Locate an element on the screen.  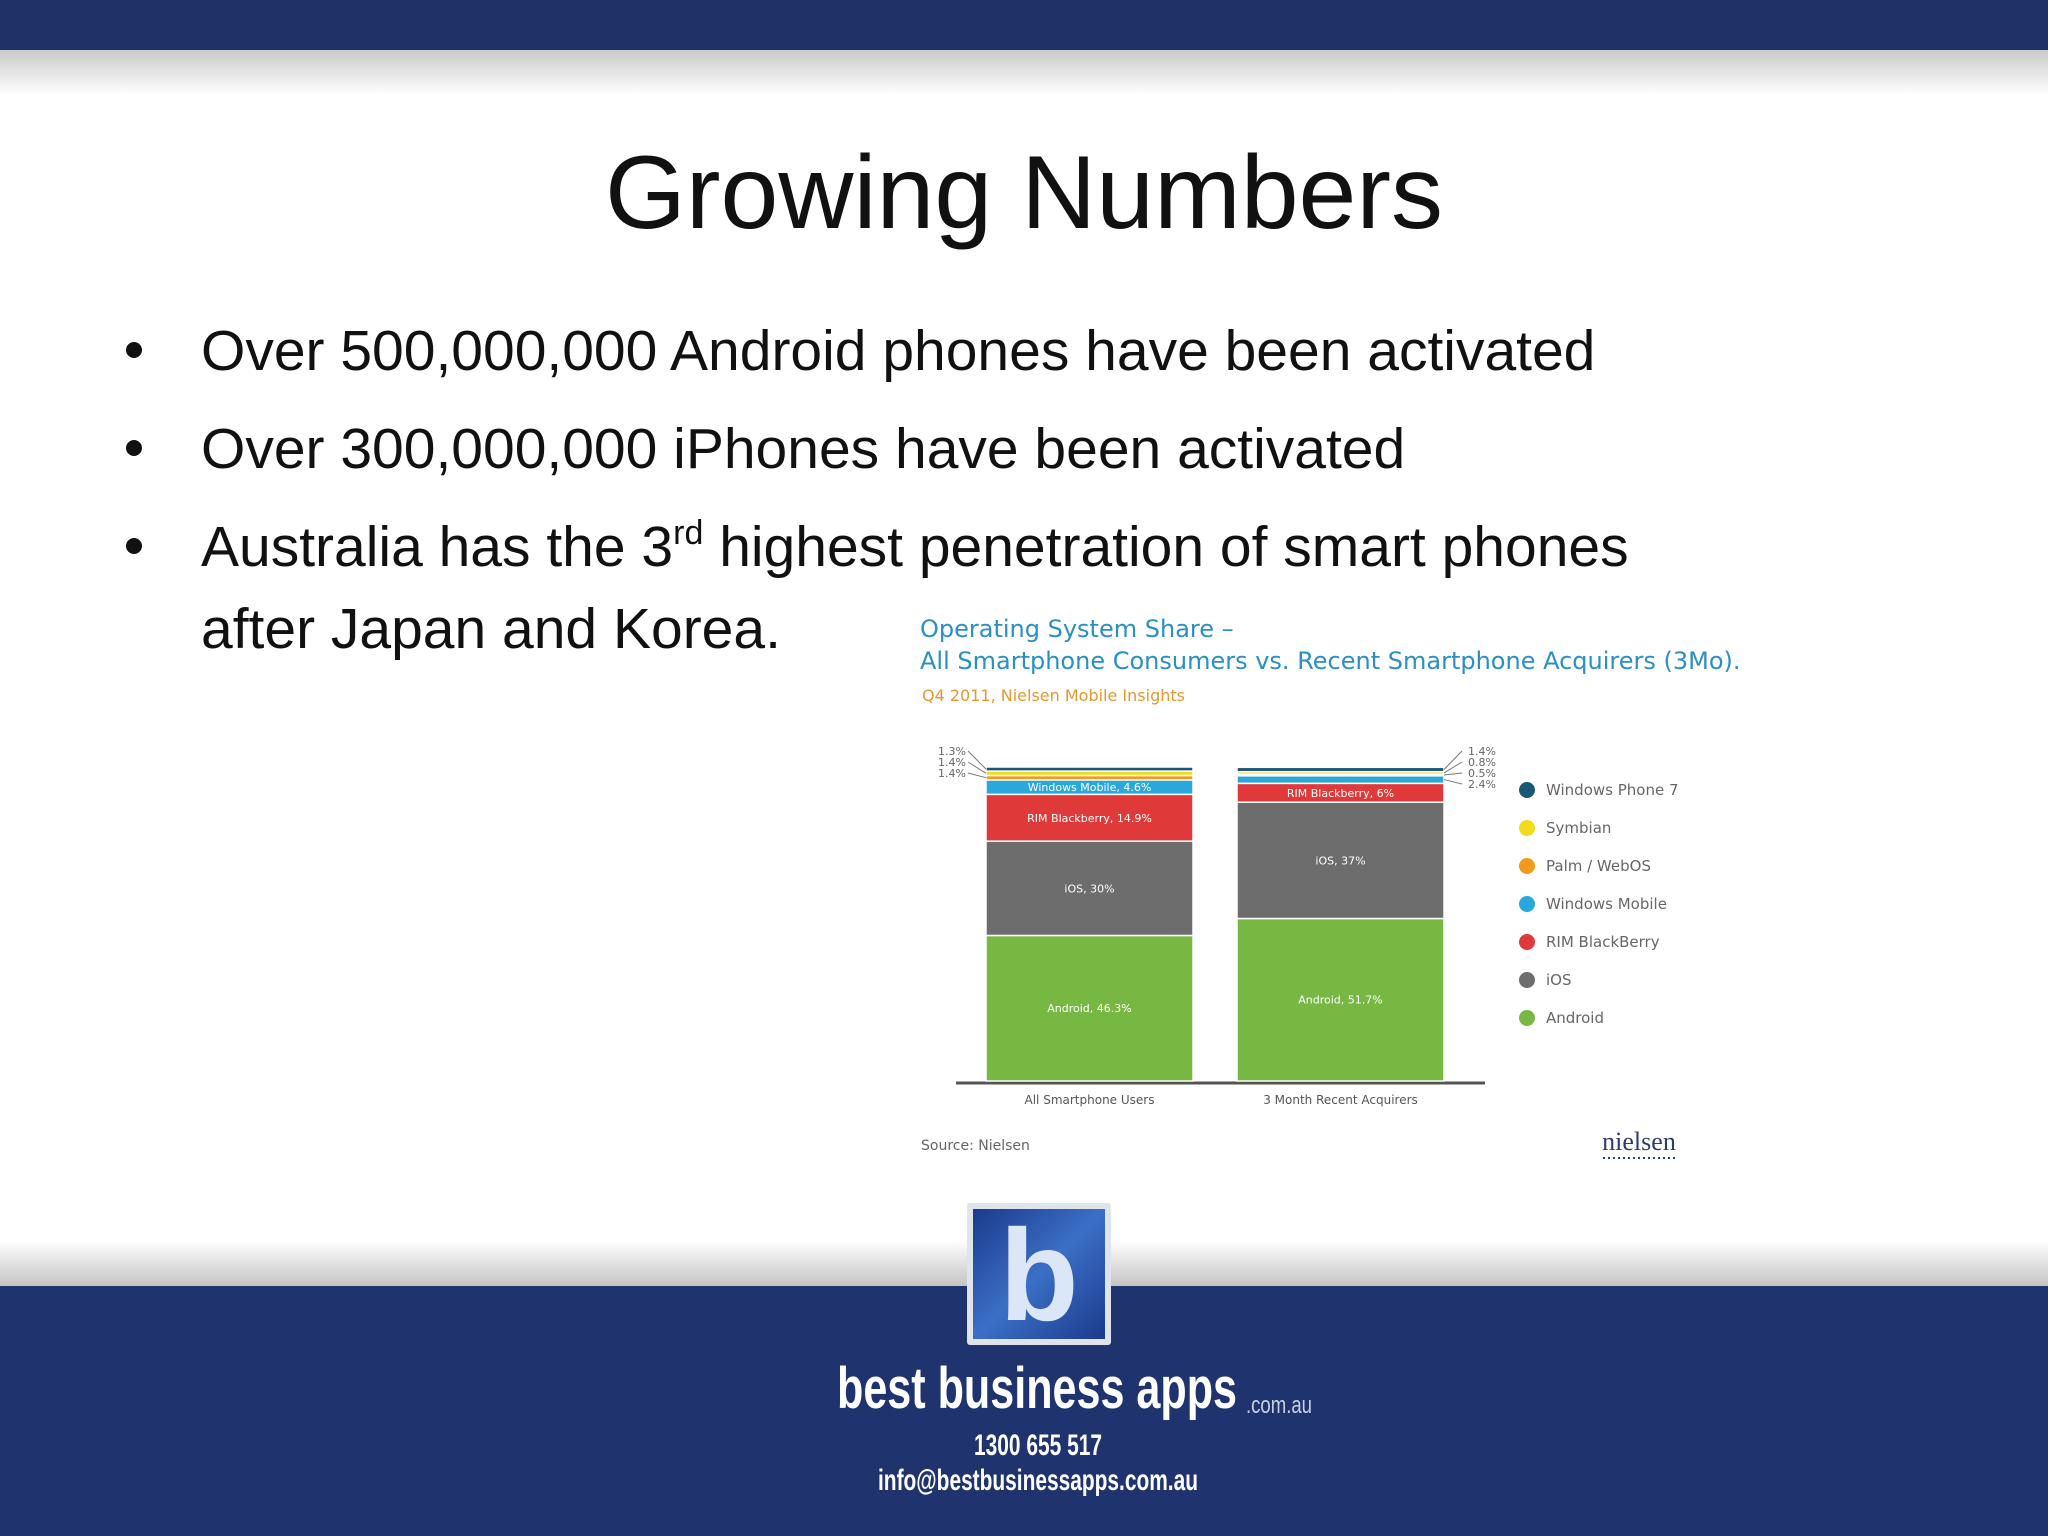
legend-label: Windows Mobile is located at coordinates (1606, 904).